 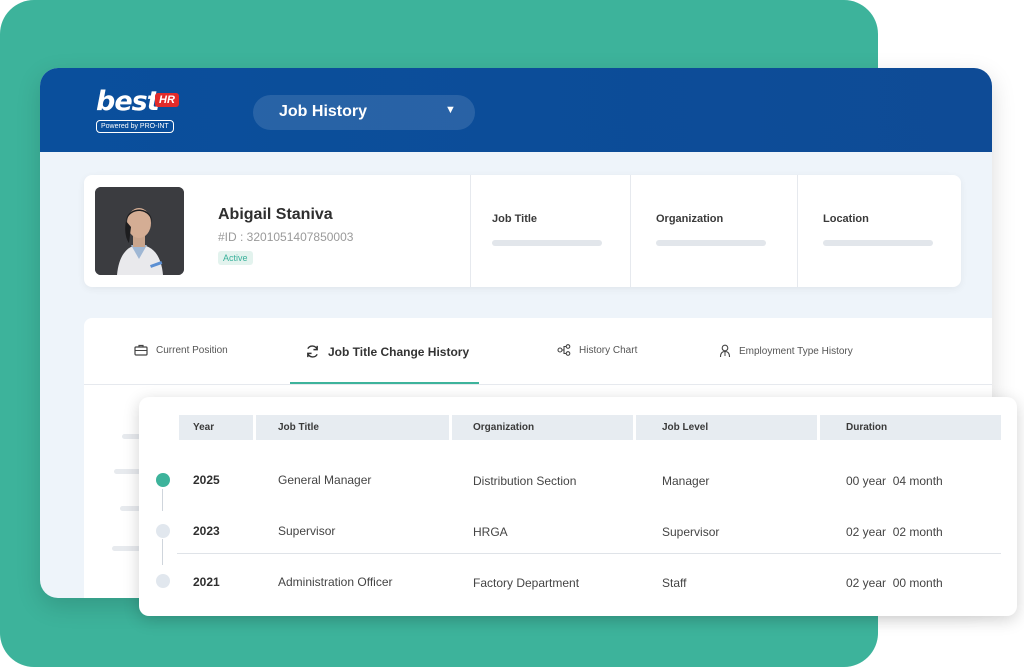 What do you see at coordinates (163, 480) in the screenshot?
I see `timeline-dot-current` at bounding box center [163, 480].